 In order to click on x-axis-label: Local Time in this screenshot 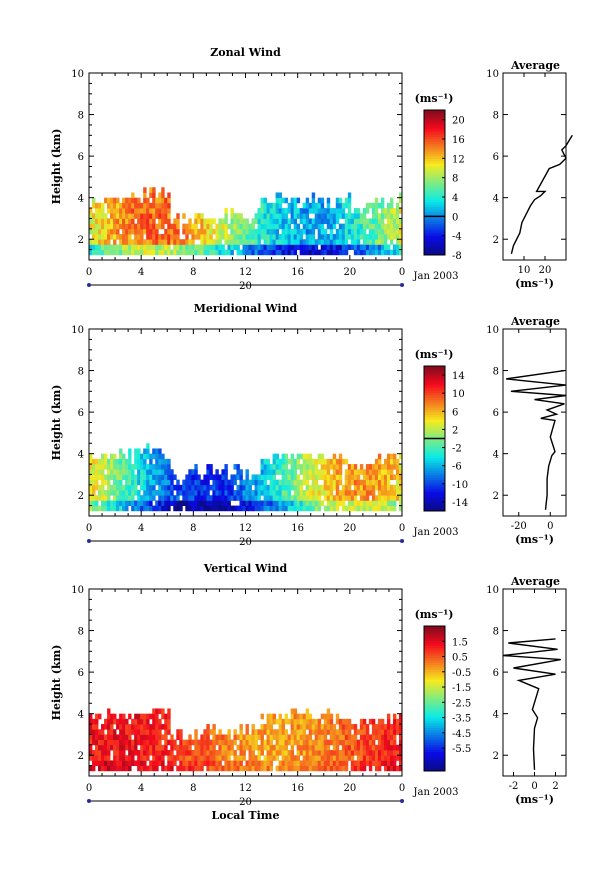, I will do `click(246, 815)`.